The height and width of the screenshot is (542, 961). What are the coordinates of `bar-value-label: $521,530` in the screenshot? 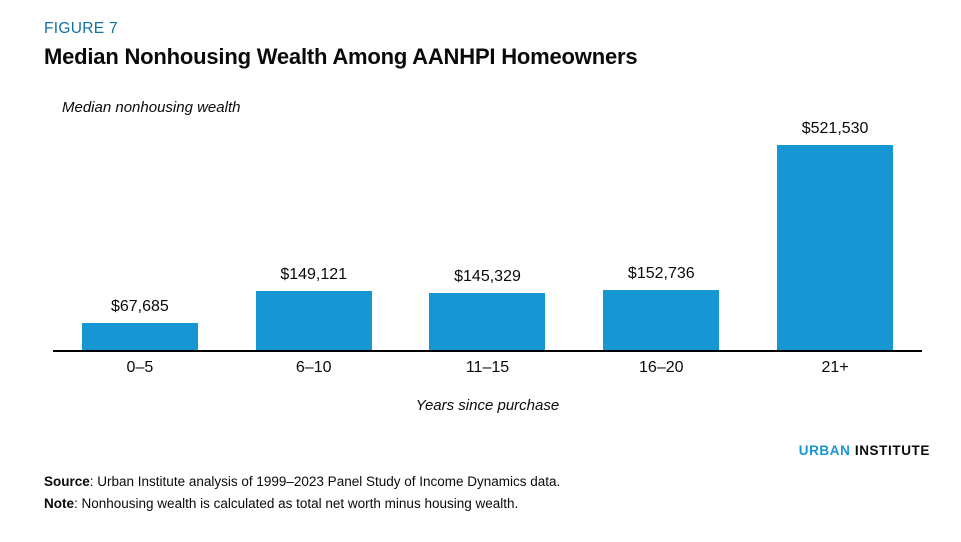 It's located at (835, 128).